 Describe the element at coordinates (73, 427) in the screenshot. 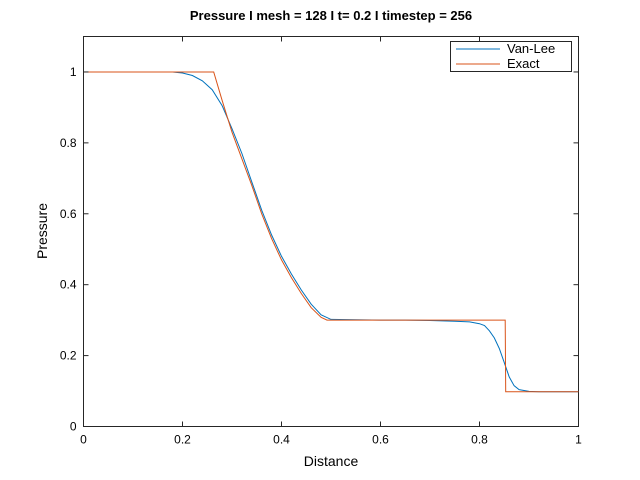

I see `y-tick-label: 0` at that location.